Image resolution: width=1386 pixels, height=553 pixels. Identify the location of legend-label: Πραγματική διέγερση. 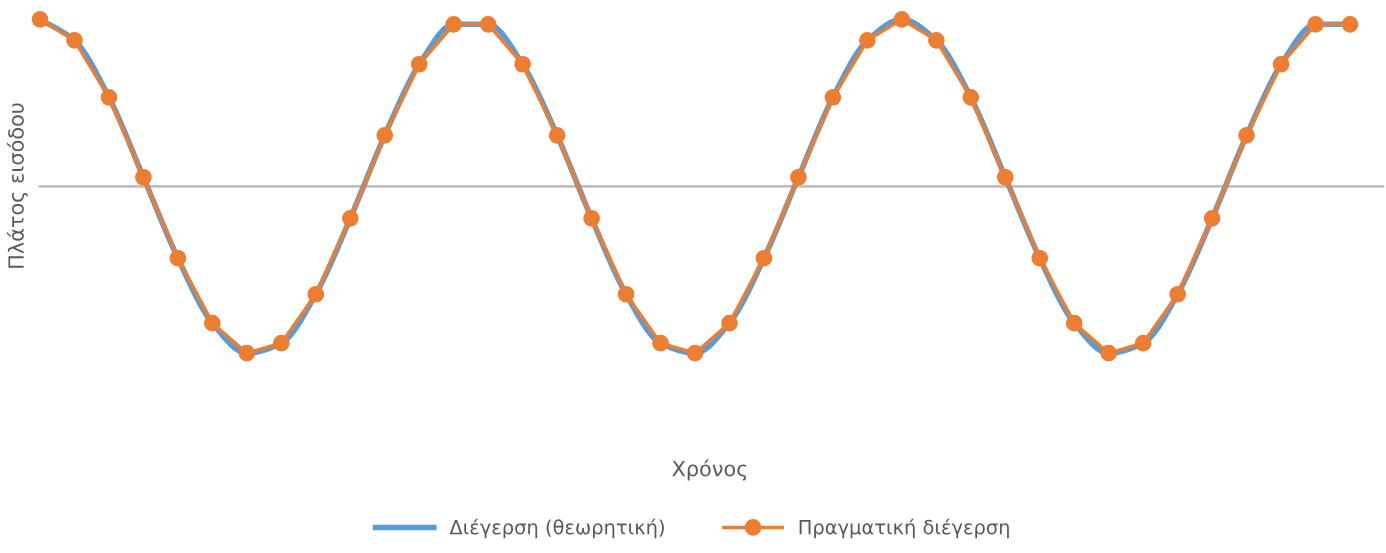
(904, 528).